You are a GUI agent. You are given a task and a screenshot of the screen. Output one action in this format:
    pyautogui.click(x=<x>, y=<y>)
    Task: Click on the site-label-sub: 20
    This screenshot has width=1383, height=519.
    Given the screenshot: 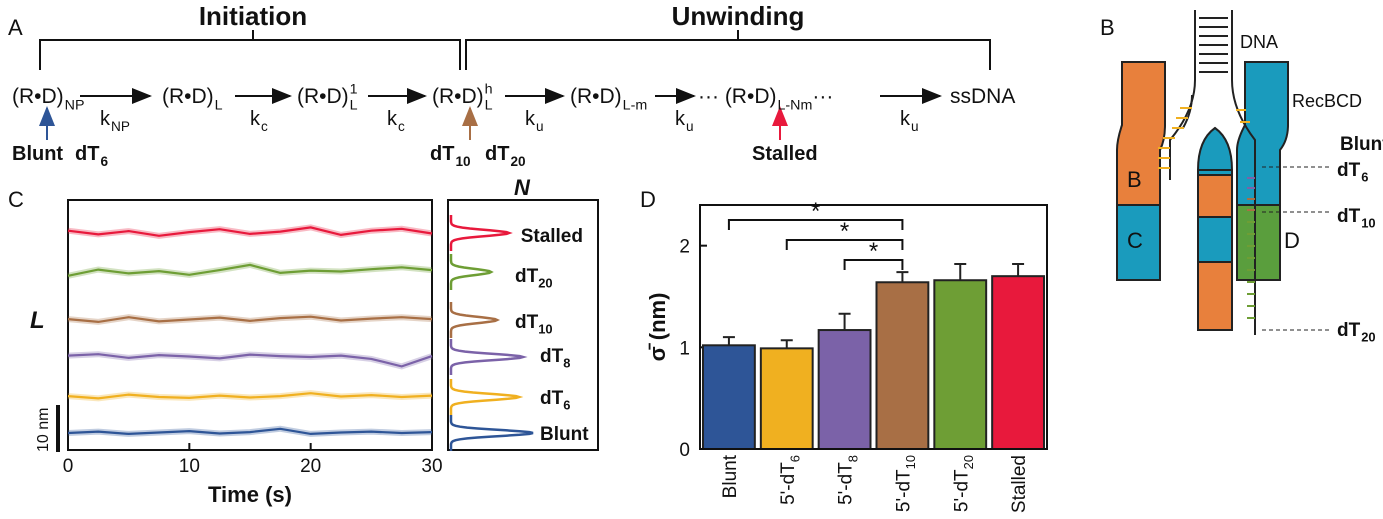 What is the action you would take?
    pyautogui.click(x=1368, y=337)
    